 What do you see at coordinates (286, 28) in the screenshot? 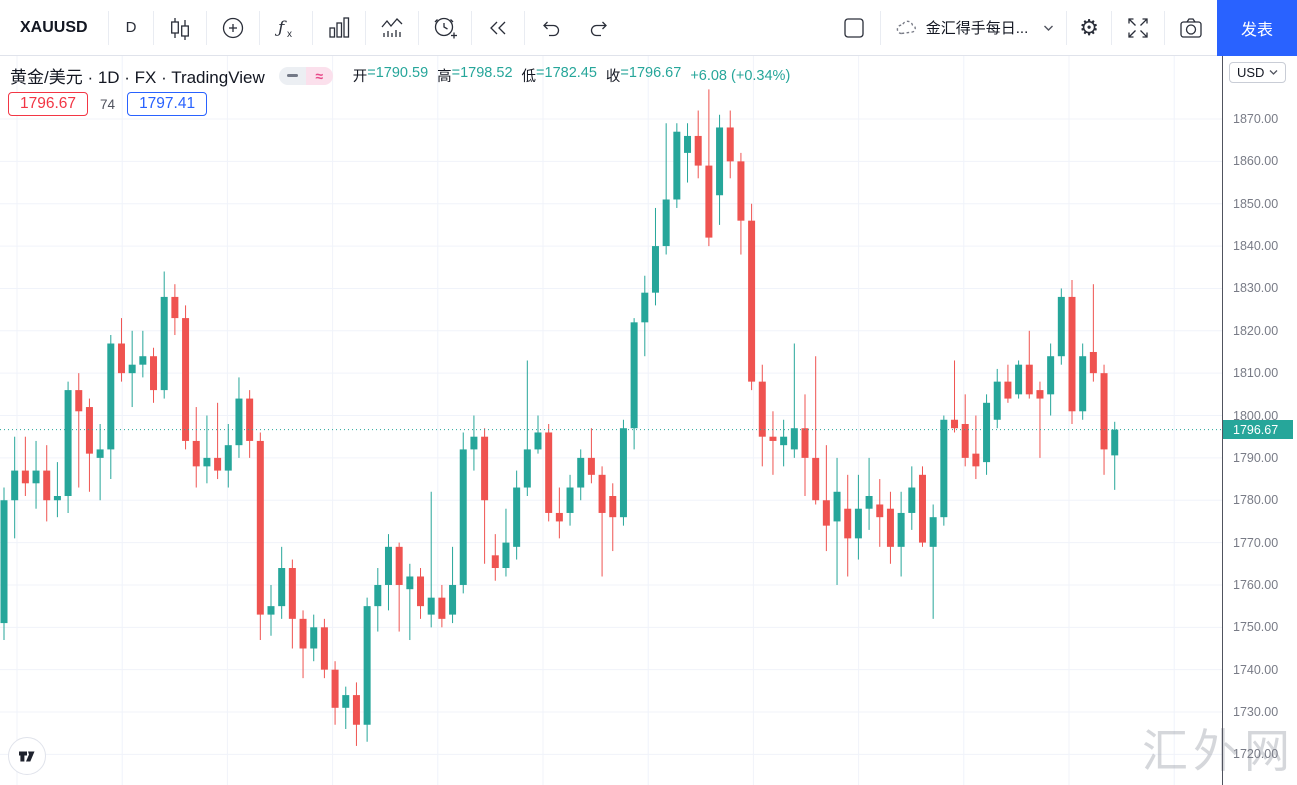
I see `indicators-button: ƒ x` at bounding box center [286, 28].